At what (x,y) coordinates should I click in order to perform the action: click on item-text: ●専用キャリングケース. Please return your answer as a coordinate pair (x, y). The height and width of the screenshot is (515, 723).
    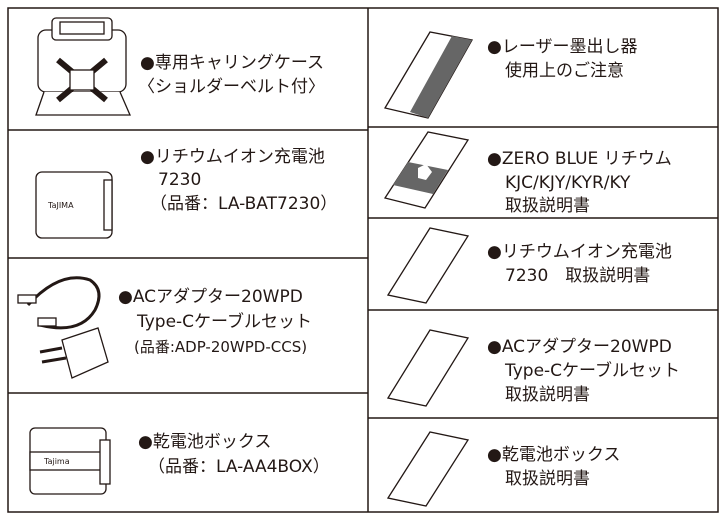
    Looking at the image, I should click on (232, 63).